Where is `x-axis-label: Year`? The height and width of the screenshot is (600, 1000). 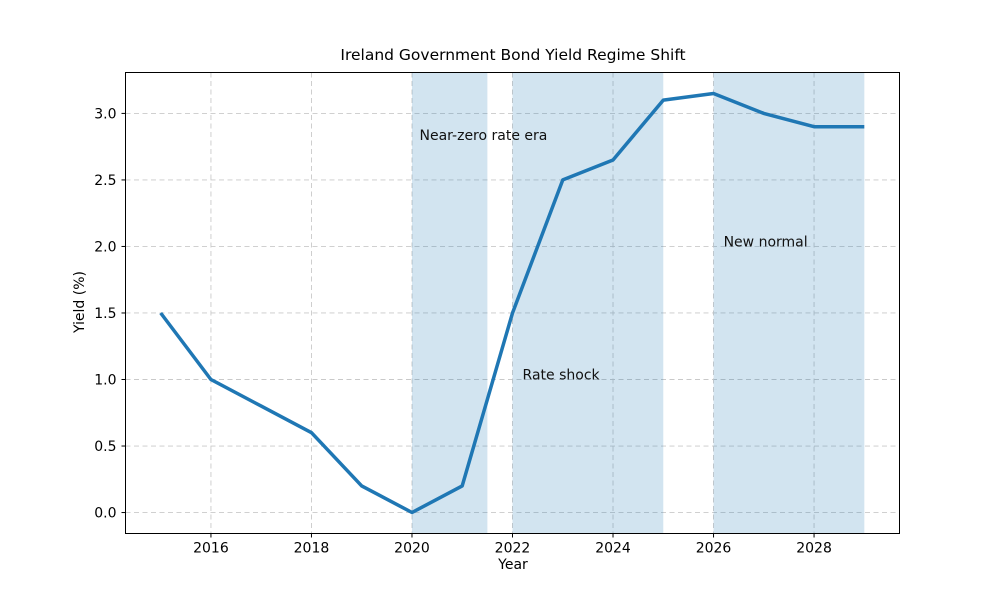 x-axis-label: Year is located at coordinates (513, 565).